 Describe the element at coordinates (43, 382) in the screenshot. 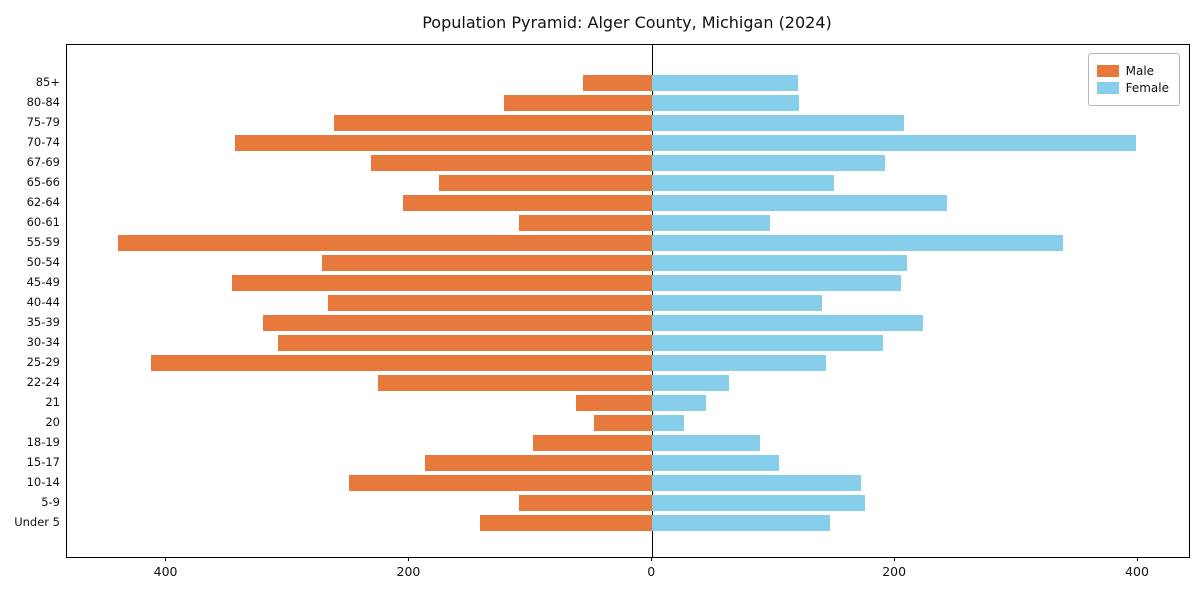

I see `y-tick-label-22-24: 22-24` at that location.